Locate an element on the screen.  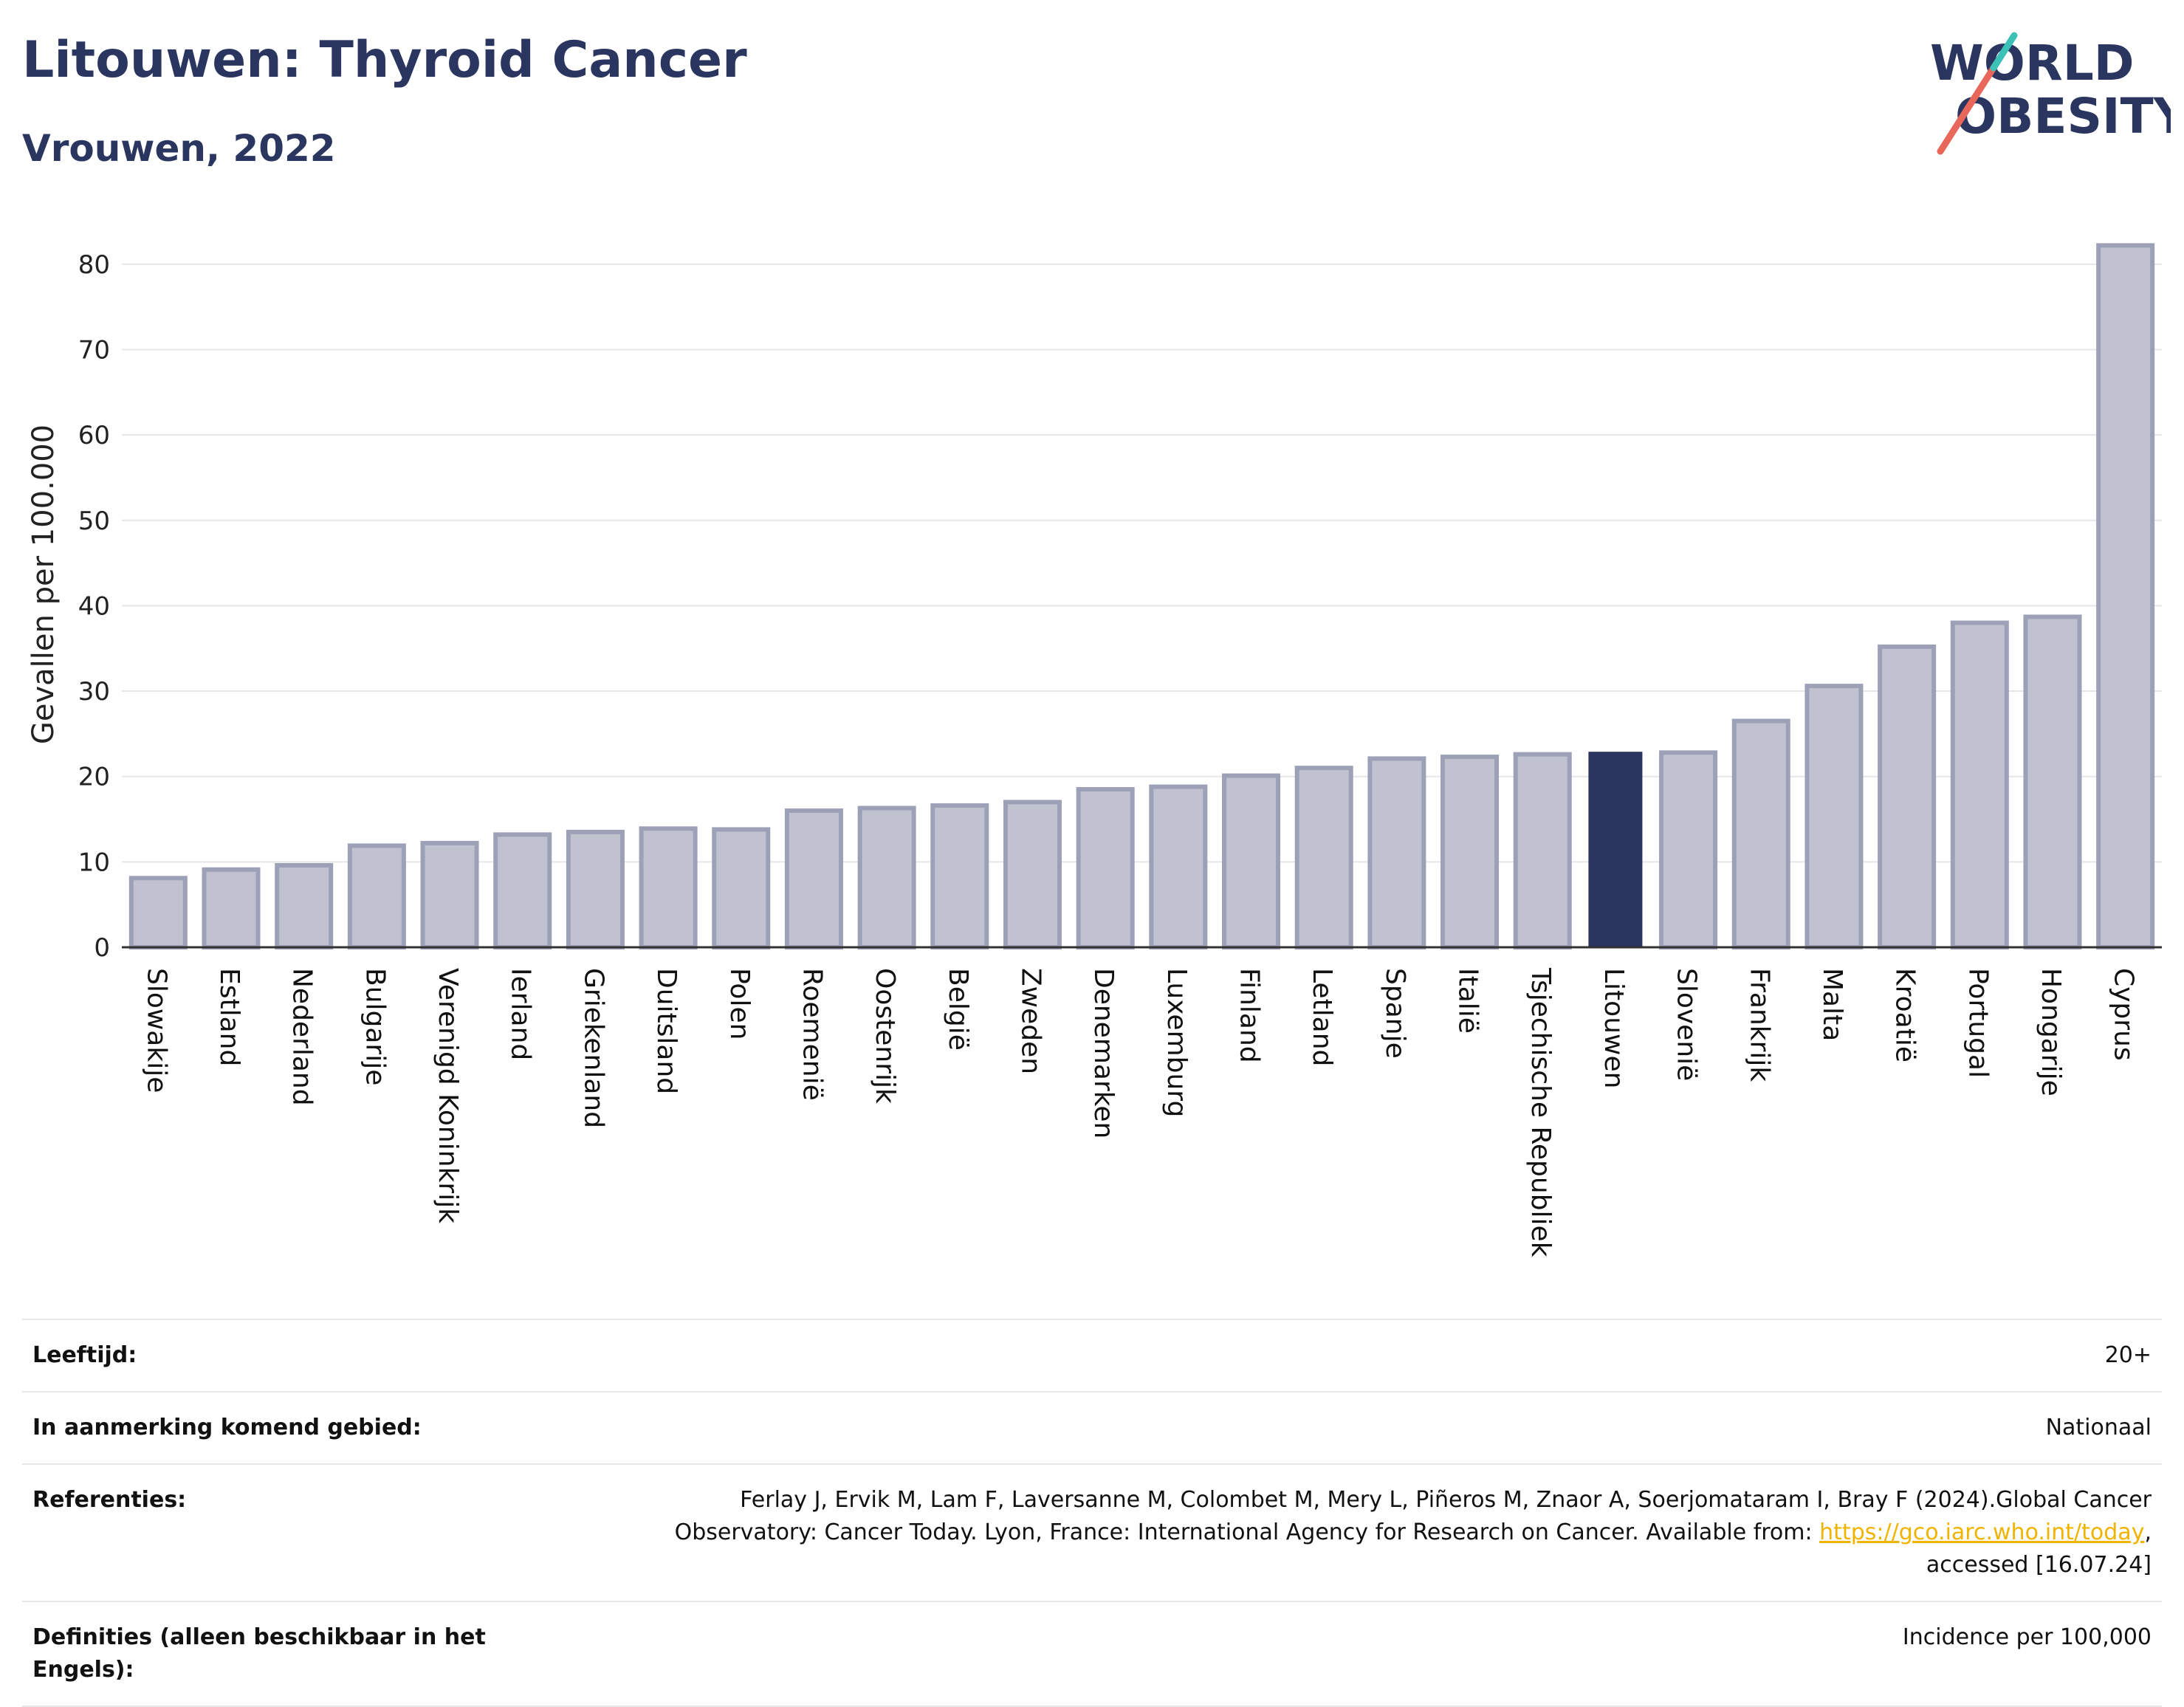
y-tick-label: 80 is located at coordinates (94, 265).